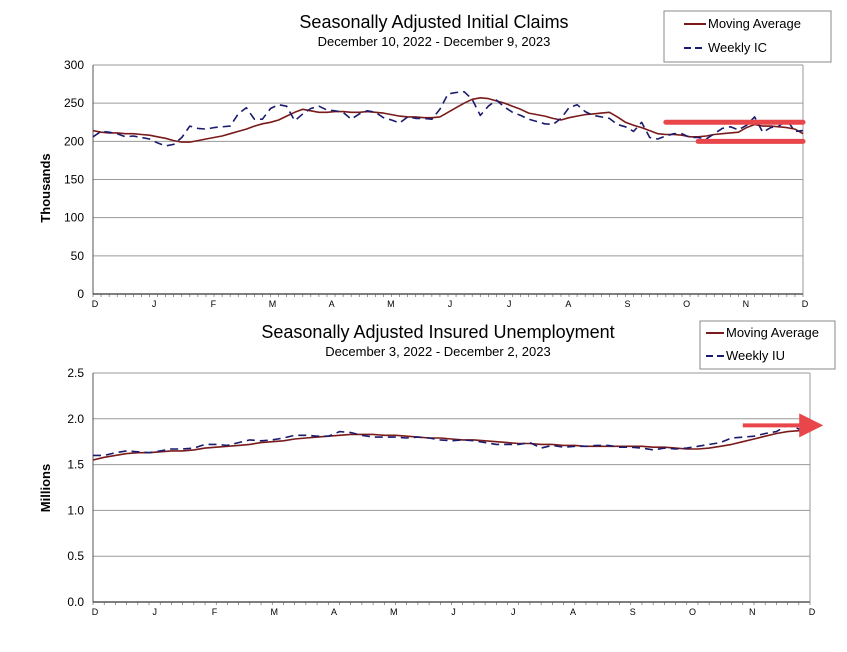 Image resolution: width=847 pixels, height=652 pixels. What do you see at coordinates (75, 556) in the screenshot?
I see `y-tick-label: 0.5` at bounding box center [75, 556].